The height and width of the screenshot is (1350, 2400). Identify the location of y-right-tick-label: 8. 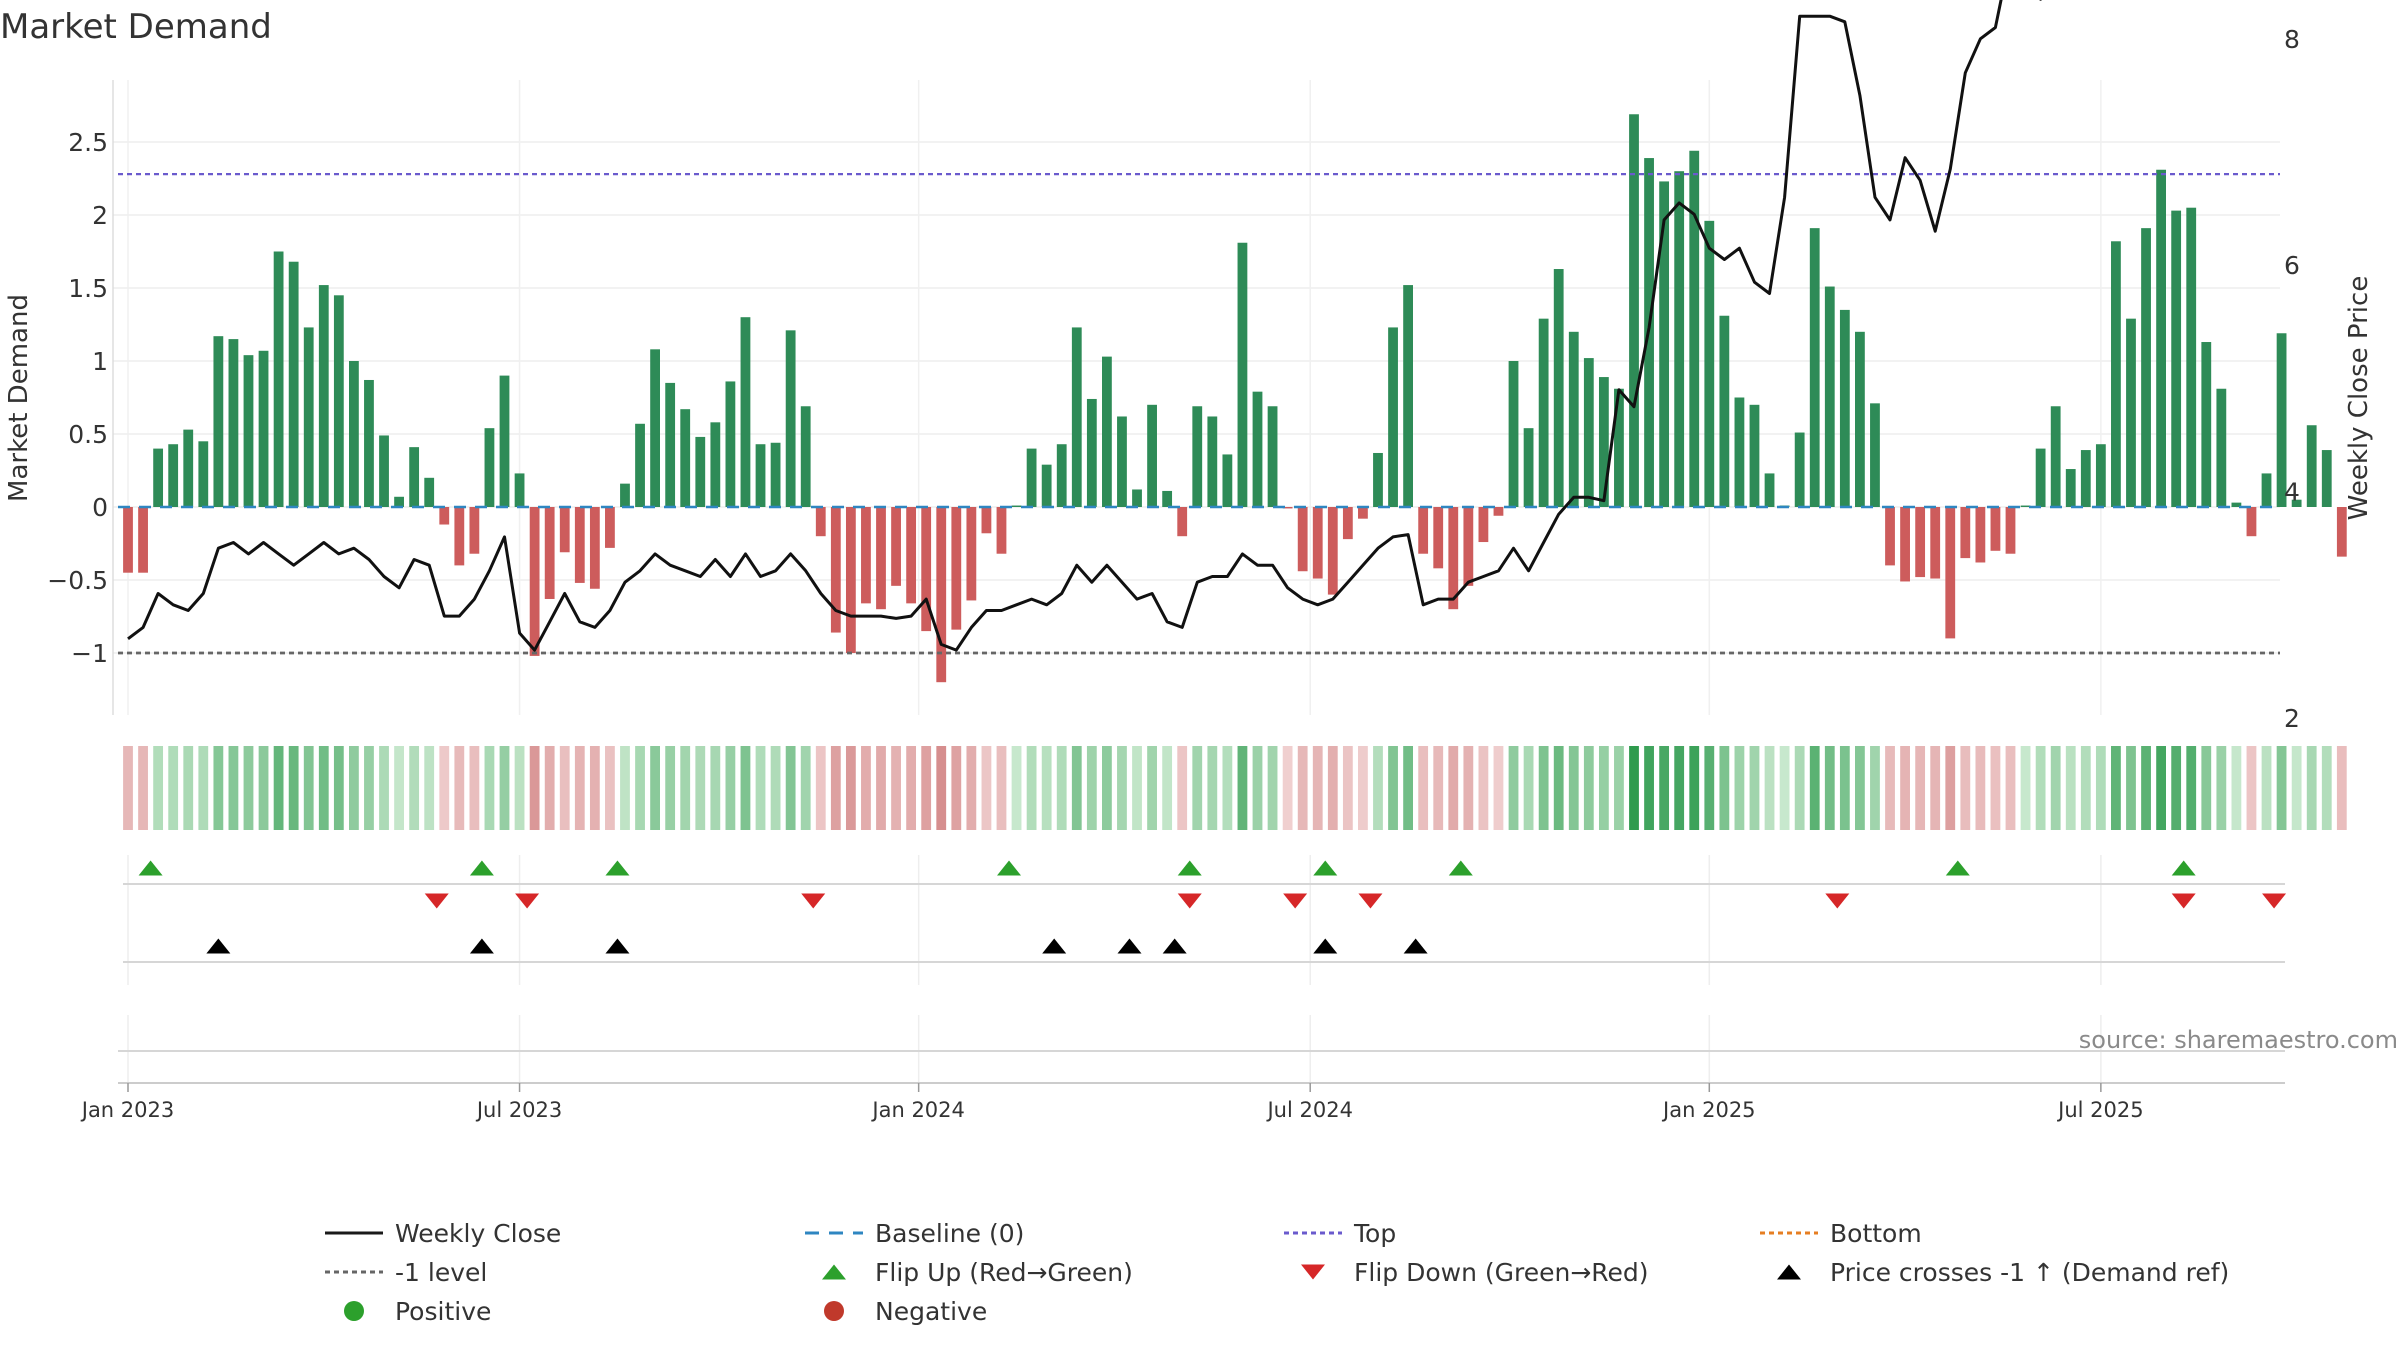
(2292, 39).